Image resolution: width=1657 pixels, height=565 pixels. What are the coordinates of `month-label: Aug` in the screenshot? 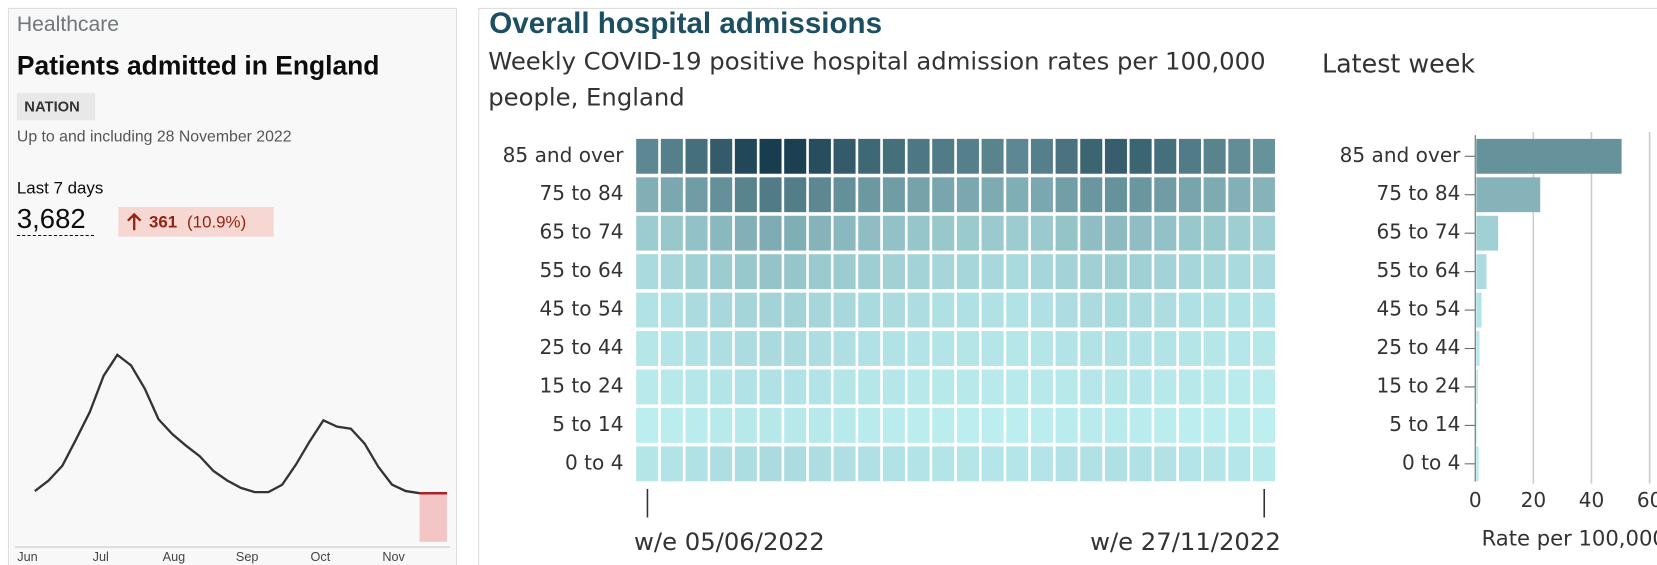 It's located at (174, 557).